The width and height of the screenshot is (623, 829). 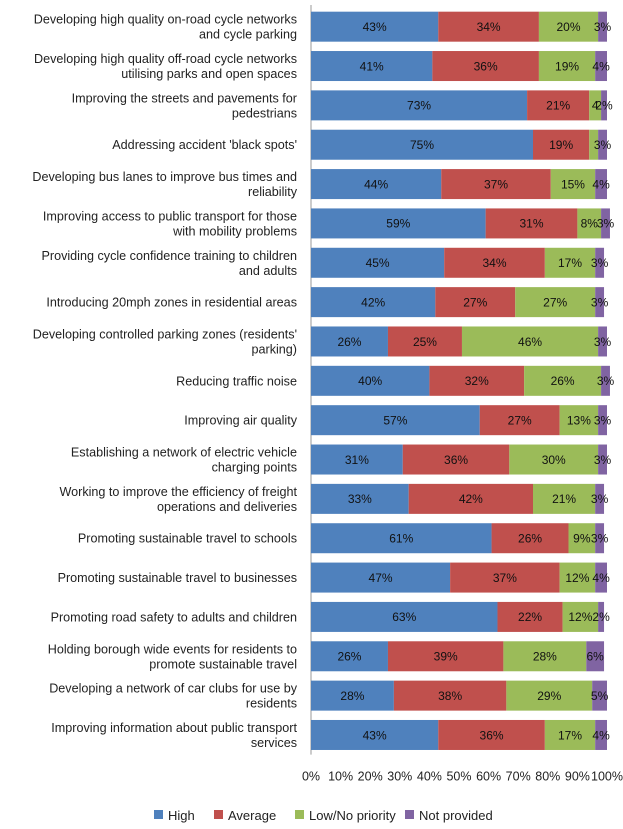 What do you see at coordinates (187, 539) in the screenshot?
I see `category-label: Promoting sustainable travel to schools` at bounding box center [187, 539].